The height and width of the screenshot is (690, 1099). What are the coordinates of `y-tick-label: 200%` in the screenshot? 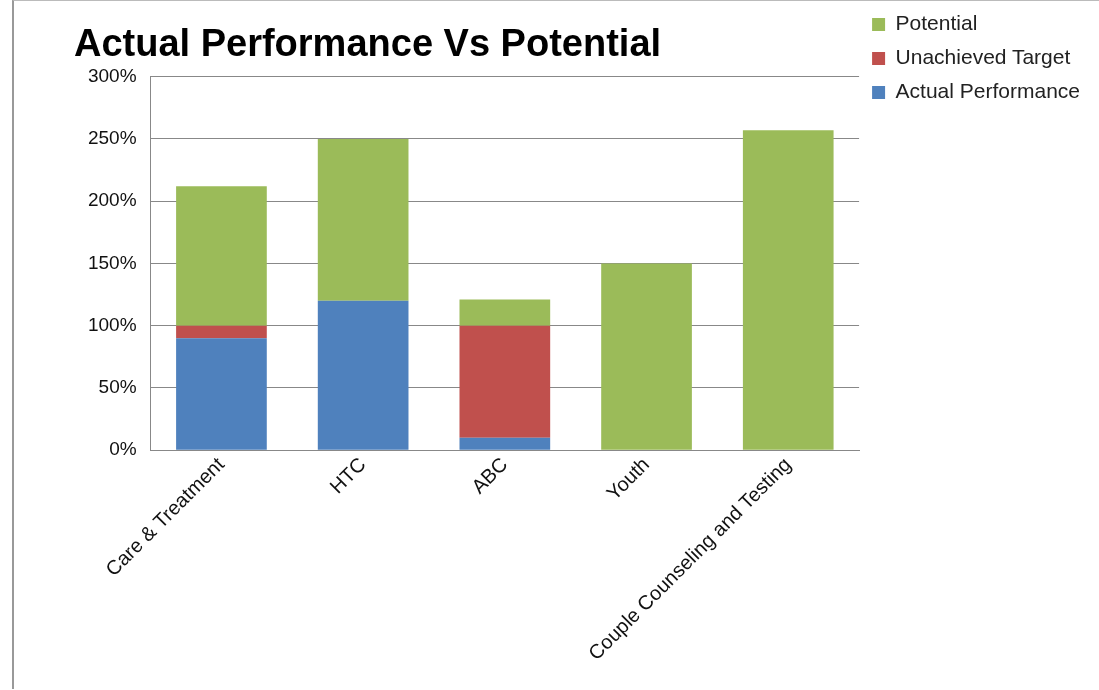 It's located at (112, 200).